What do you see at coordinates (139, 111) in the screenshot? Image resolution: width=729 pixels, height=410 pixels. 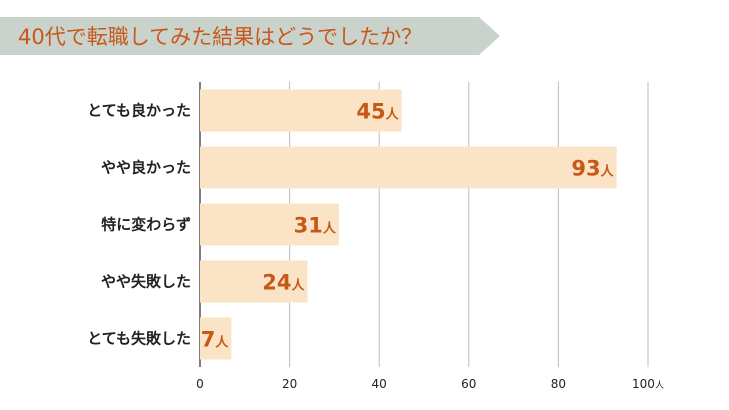 I see `category-label: とても良かった` at bounding box center [139, 111].